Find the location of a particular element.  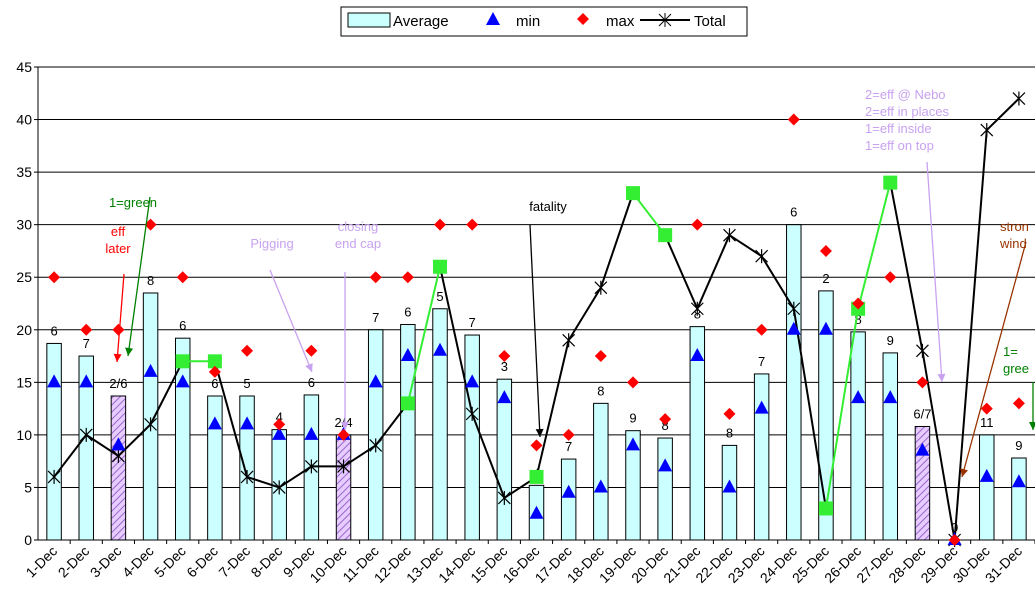

annotation-text: 1=green is located at coordinates (133, 202).